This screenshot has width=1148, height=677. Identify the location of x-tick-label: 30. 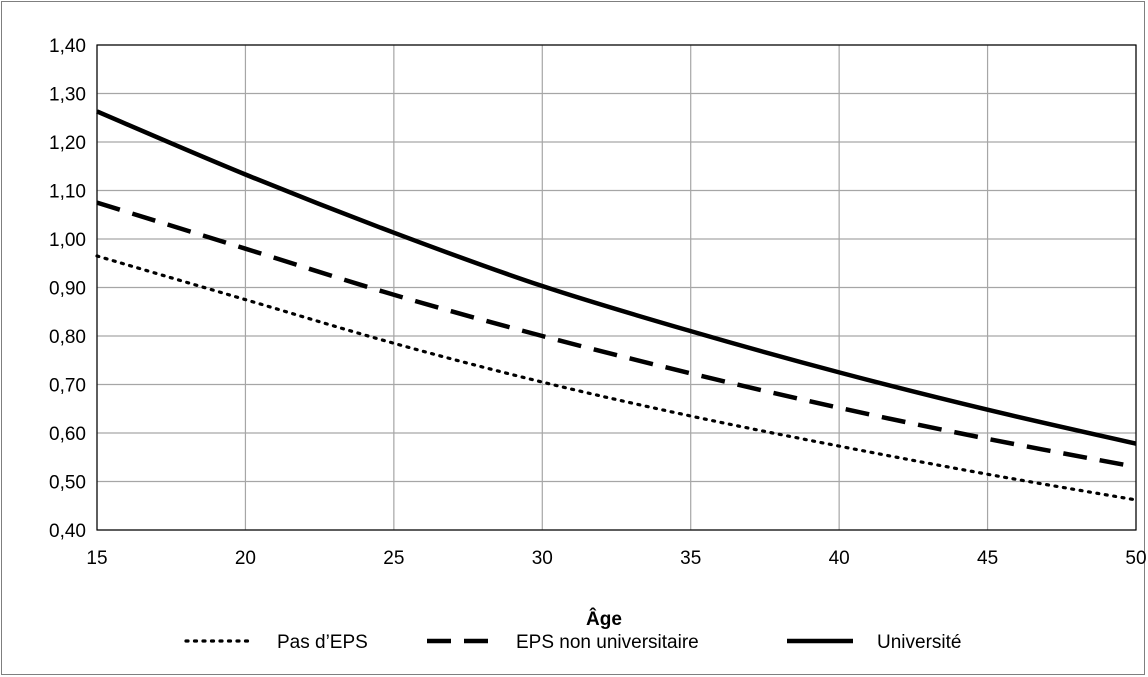
(542, 558).